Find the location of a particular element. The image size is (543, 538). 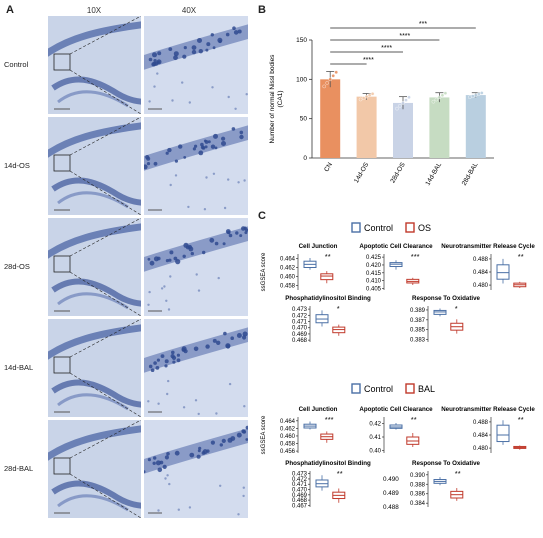

pyramidal-band is located at coordinates (196, 148).